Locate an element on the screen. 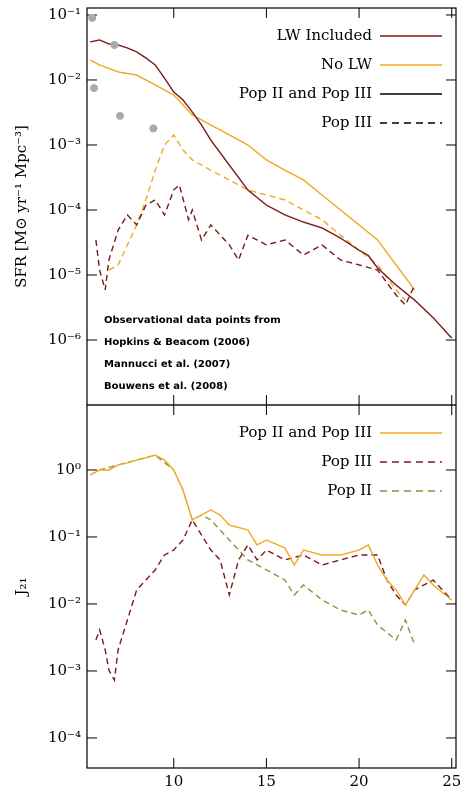 This screenshot has width=474, height=797. y-tick-label: 10⁰ is located at coordinates (68, 469).